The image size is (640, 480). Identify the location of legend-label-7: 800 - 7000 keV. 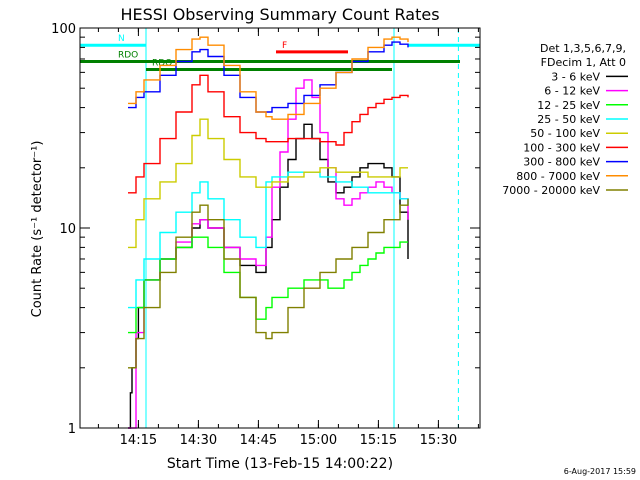
(558, 176).